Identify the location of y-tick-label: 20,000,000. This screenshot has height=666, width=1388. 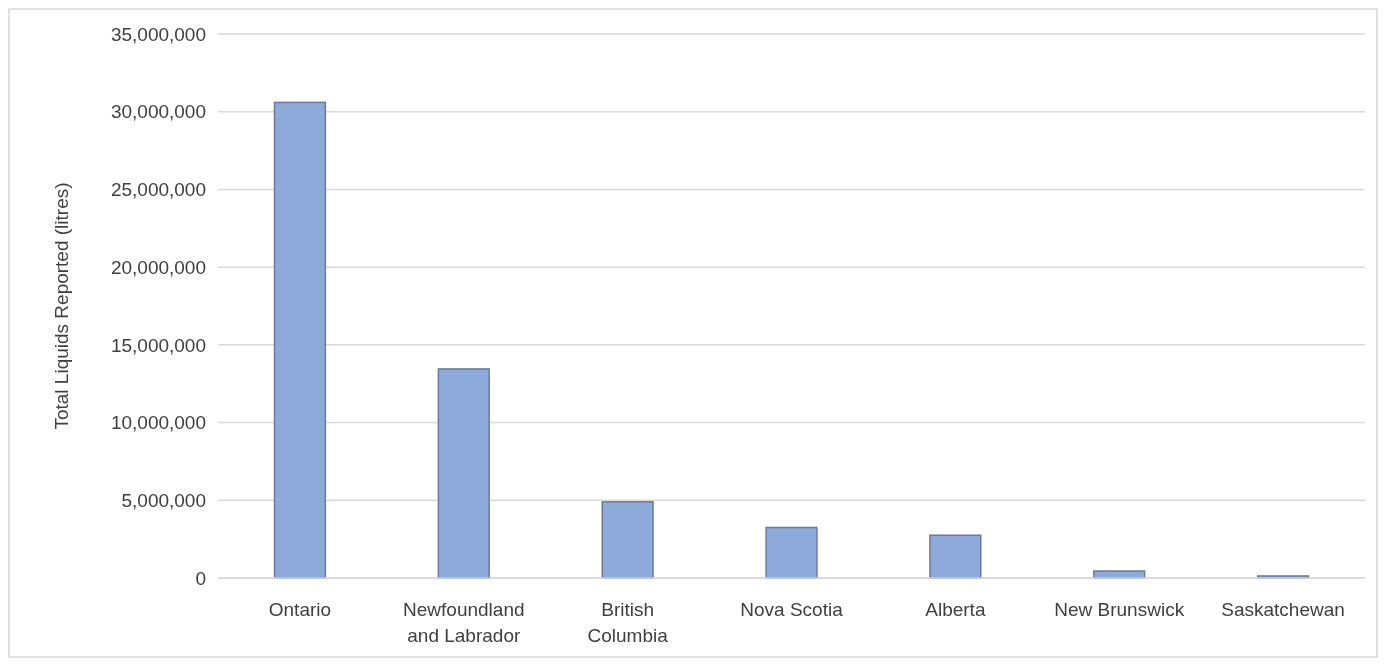
(158, 267).